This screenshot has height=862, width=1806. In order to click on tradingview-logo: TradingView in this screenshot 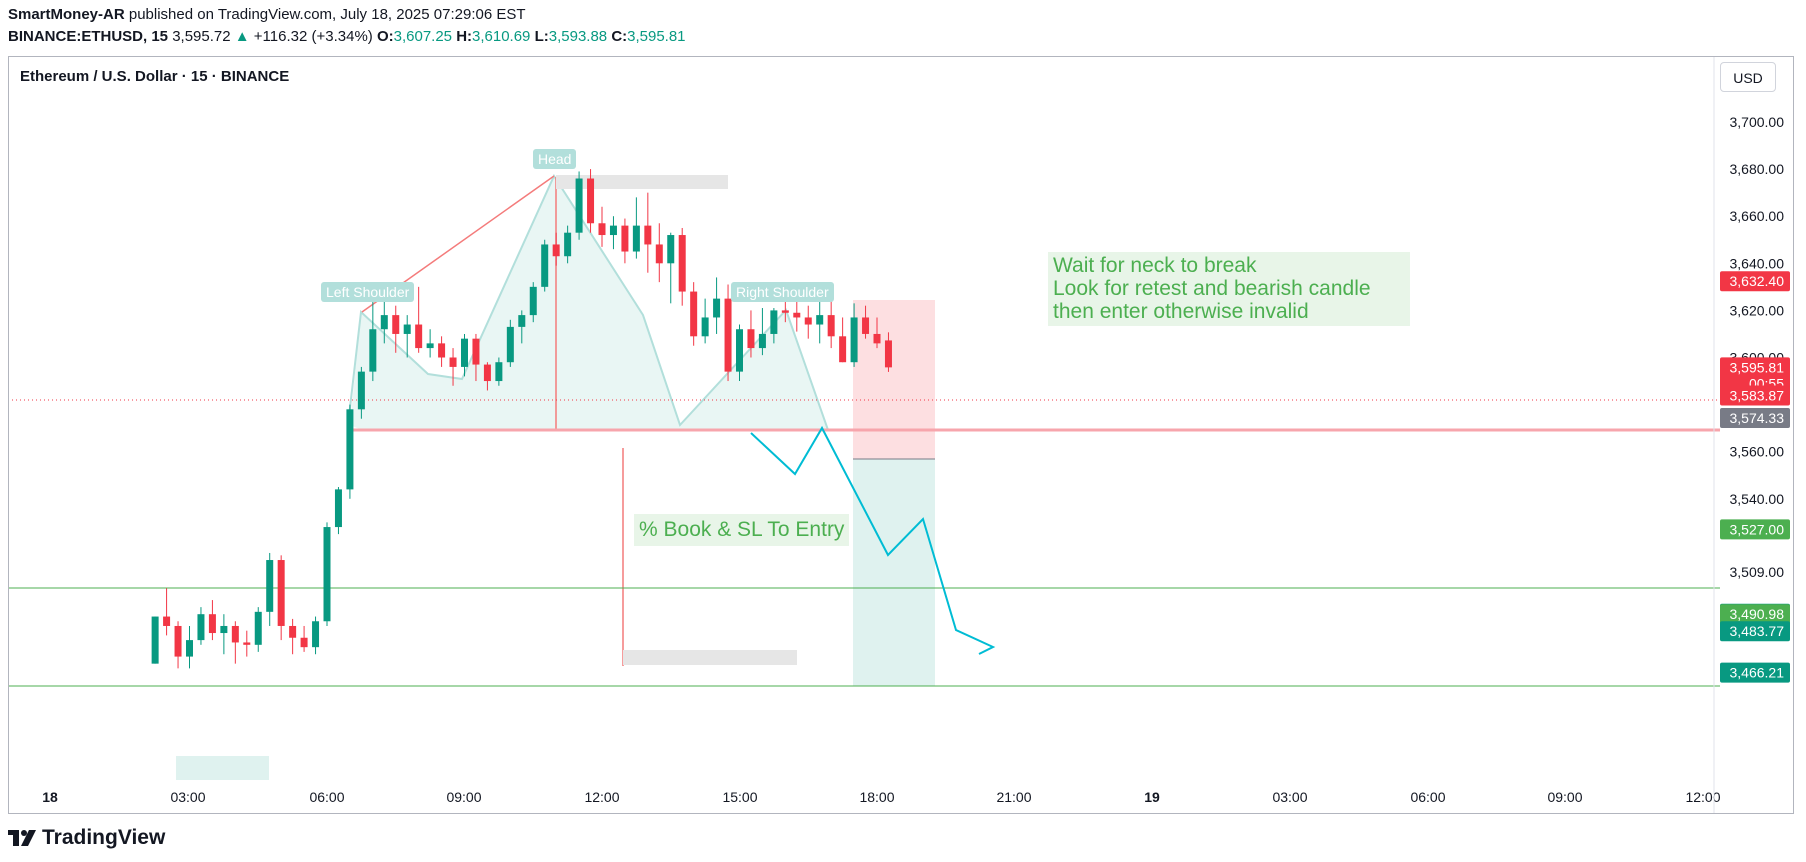, I will do `click(86, 838)`.